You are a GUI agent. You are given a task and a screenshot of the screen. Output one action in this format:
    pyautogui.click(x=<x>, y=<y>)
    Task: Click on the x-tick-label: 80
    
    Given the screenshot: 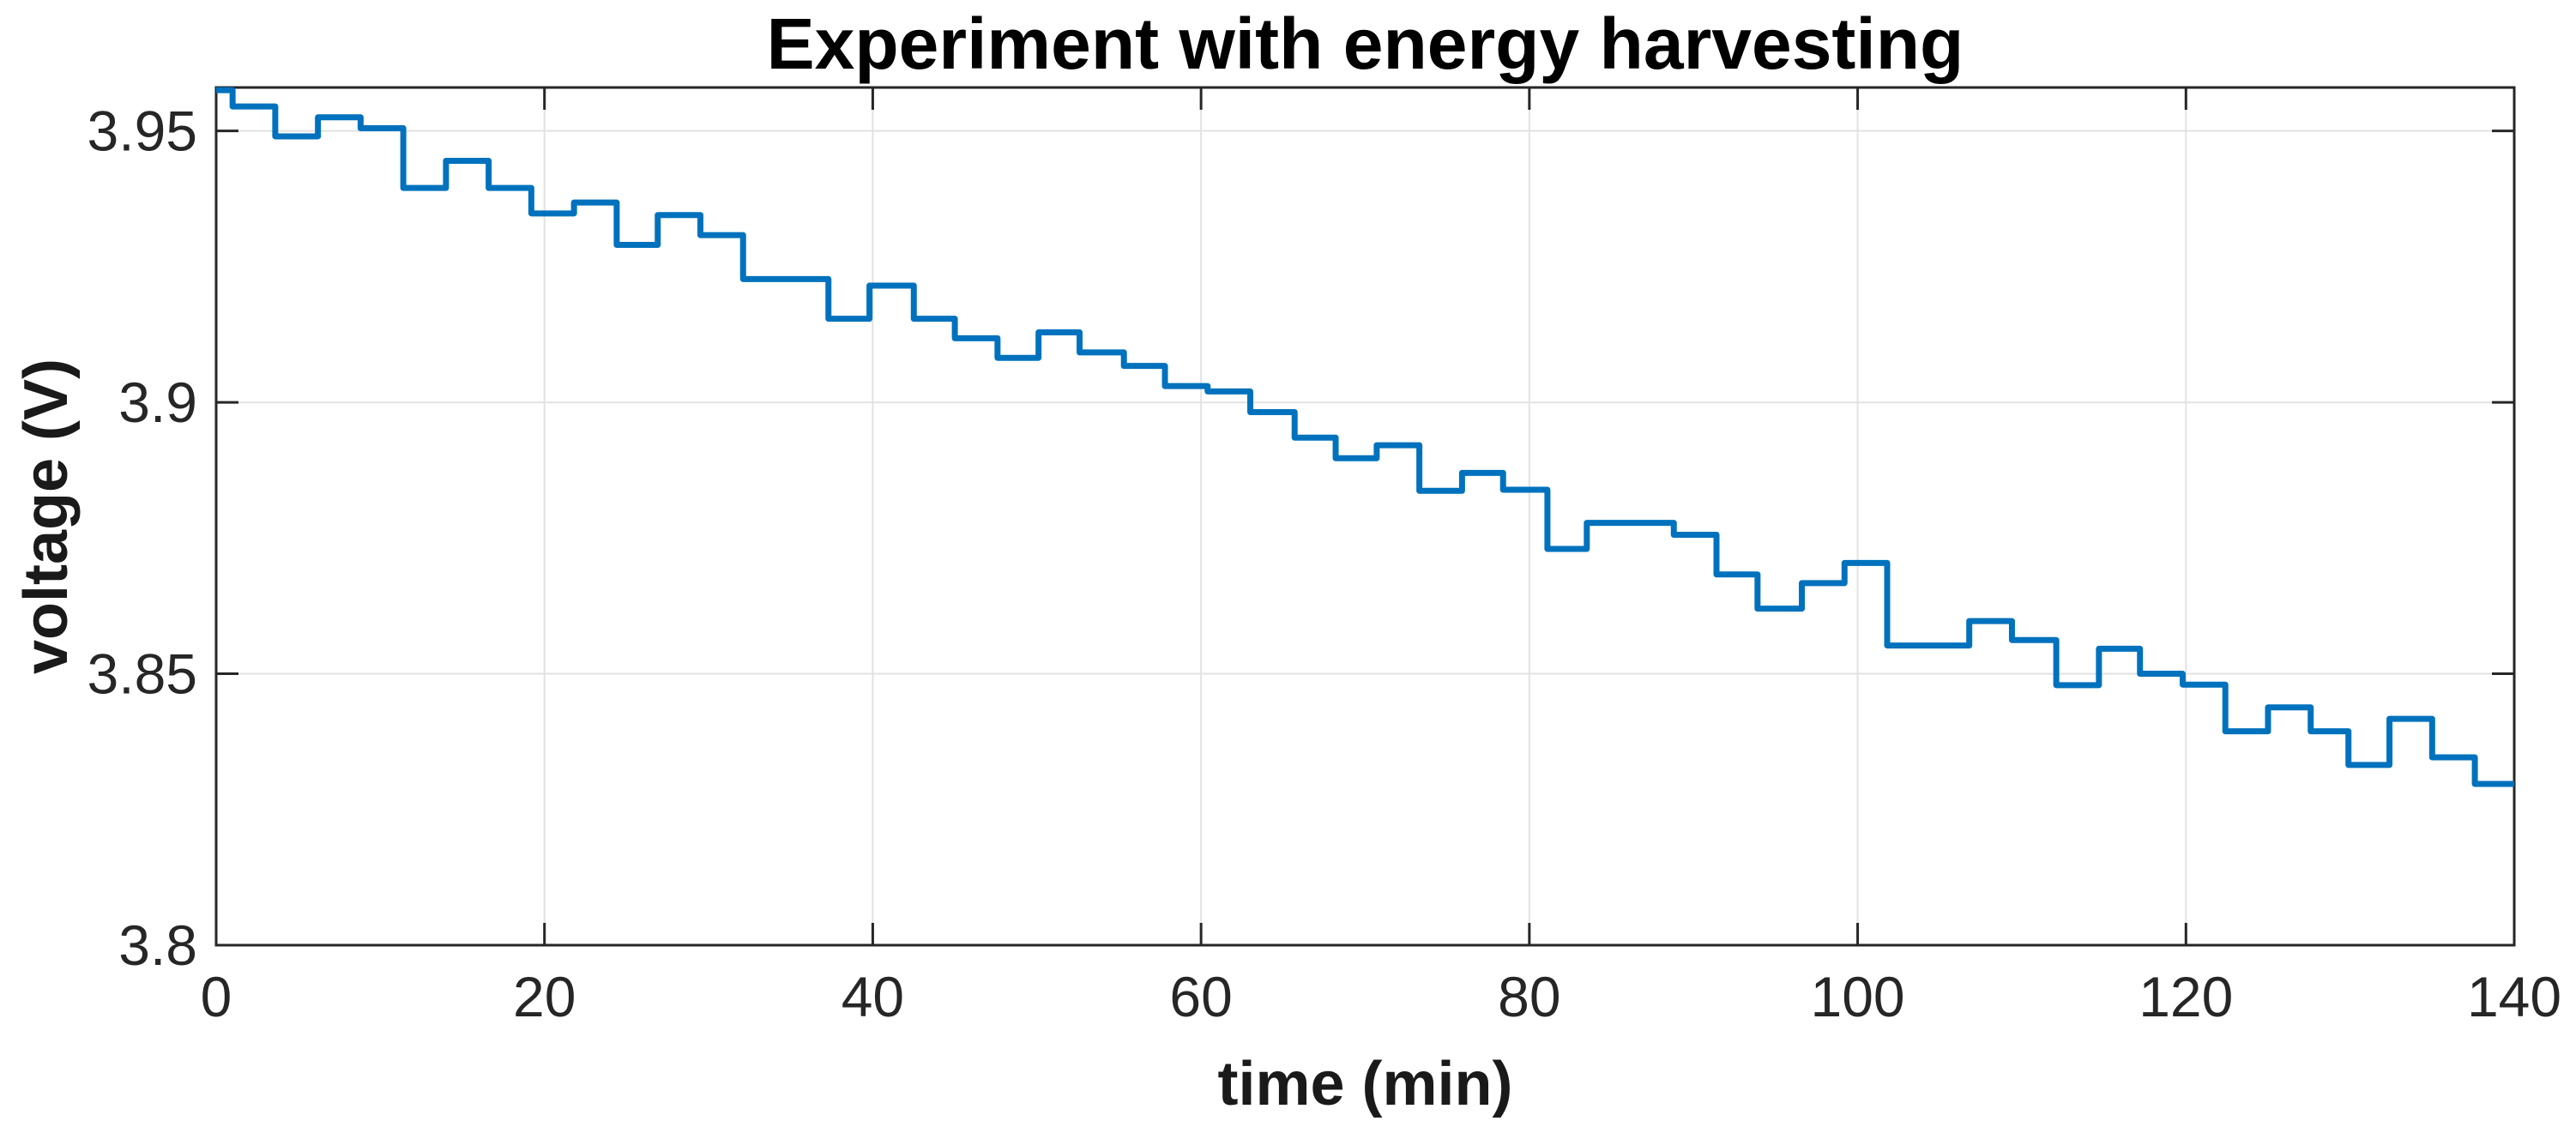 What is the action you would take?
    pyautogui.click(x=1529, y=996)
    